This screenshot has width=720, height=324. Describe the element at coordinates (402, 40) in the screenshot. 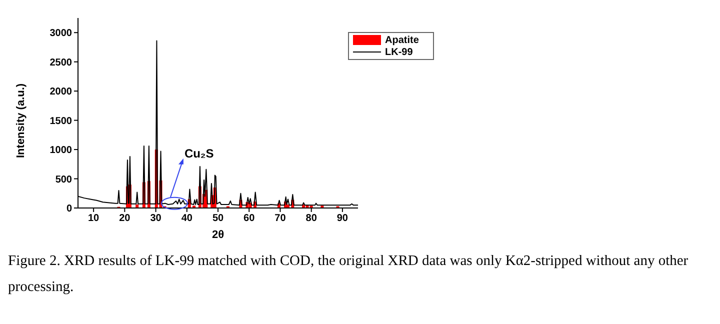

I see `legend-label: Apatite` at that location.